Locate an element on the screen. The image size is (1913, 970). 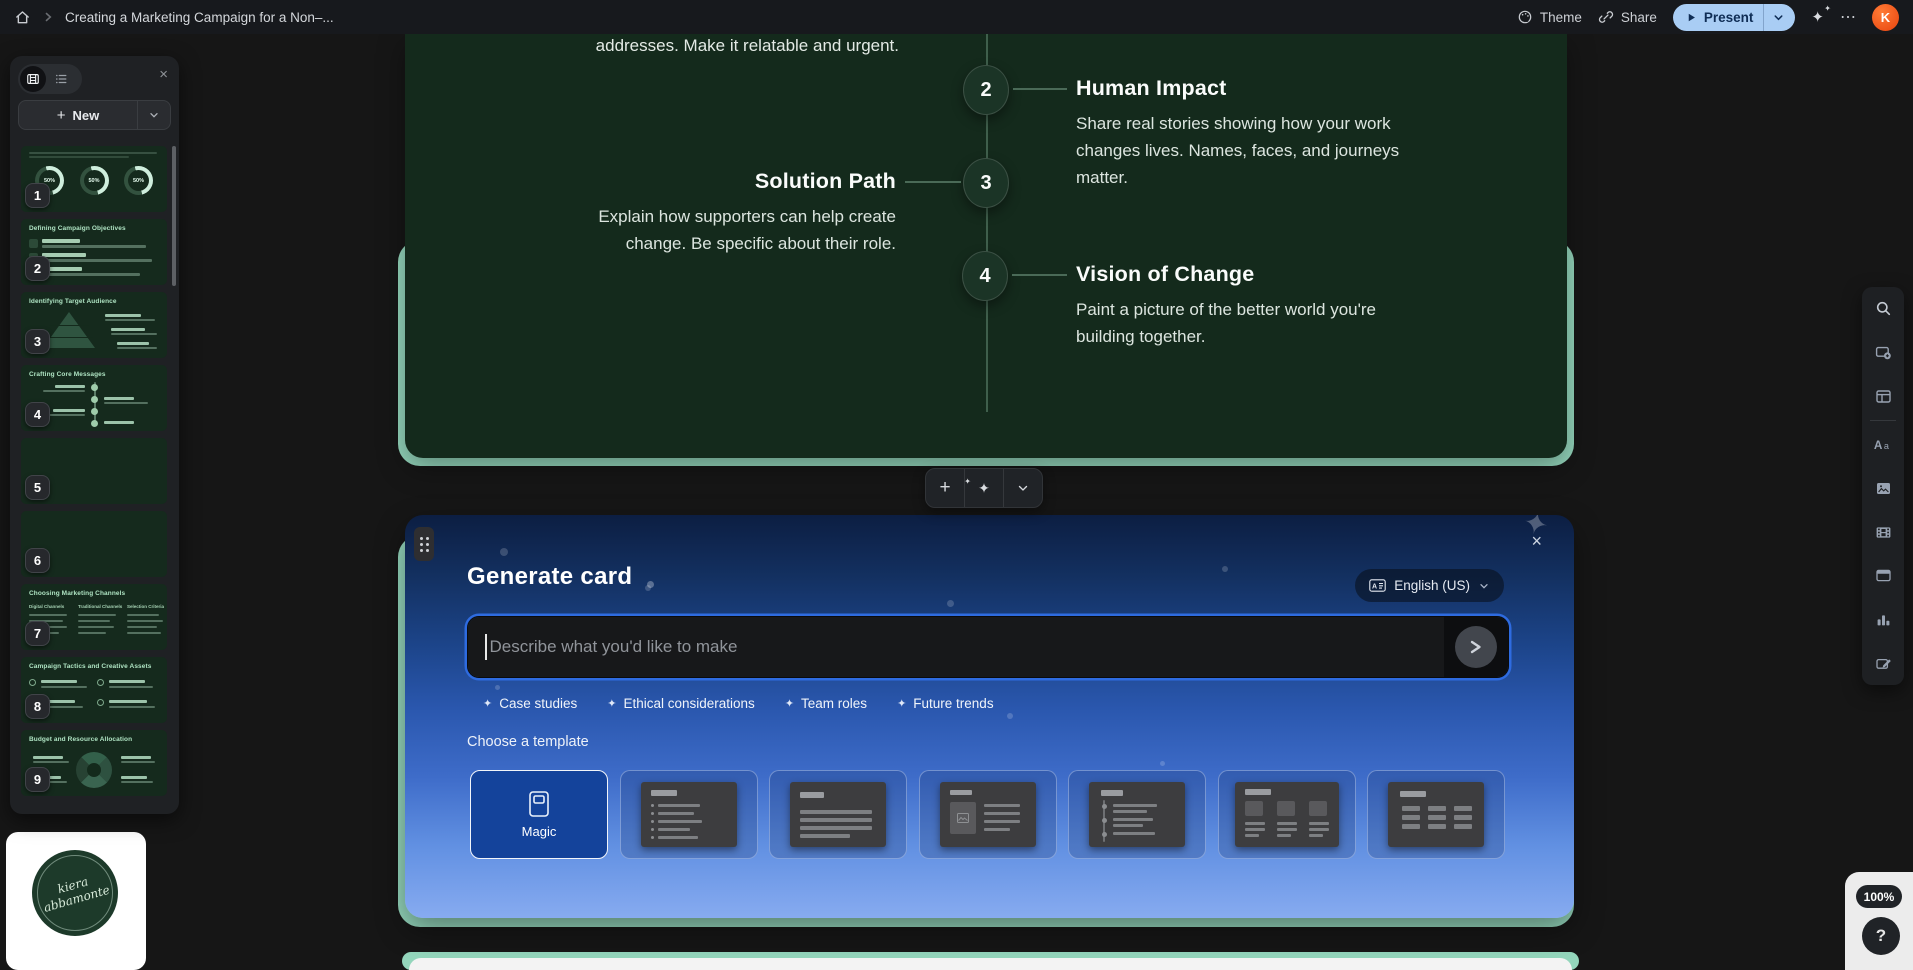
filmstrip-view-icon is located at coordinates (33, 79).